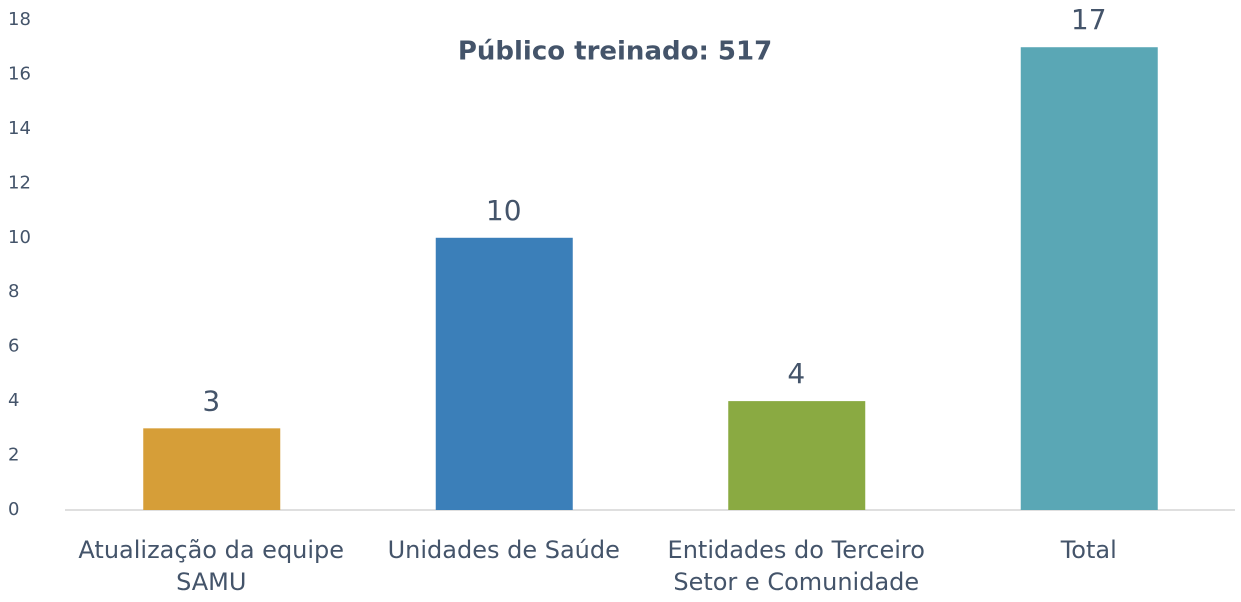 This screenshot has width=1241, height=602. Describe the element at coordinates (211, 566) in the screenshot. I see `x-tick-label: Atualização da equipe SAMU` at that location.